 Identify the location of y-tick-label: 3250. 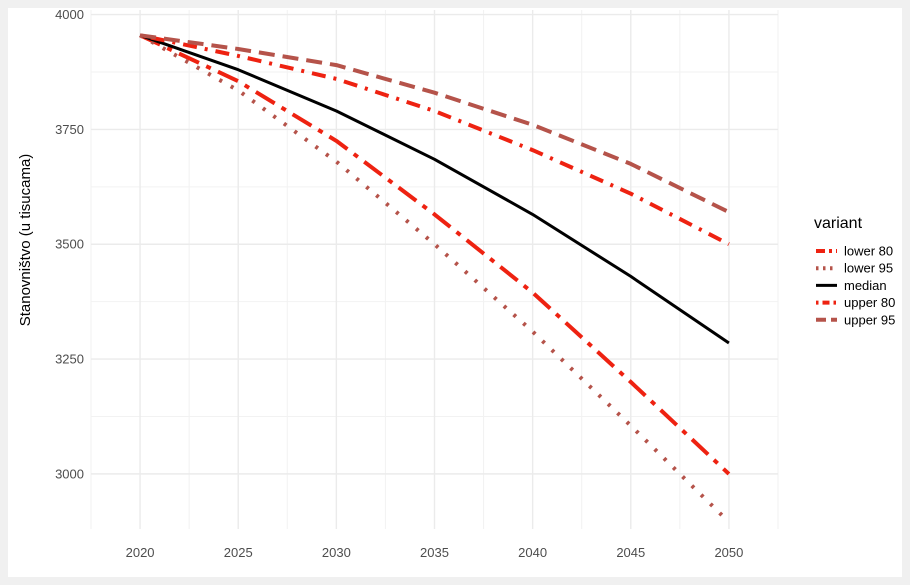
(69, 359).